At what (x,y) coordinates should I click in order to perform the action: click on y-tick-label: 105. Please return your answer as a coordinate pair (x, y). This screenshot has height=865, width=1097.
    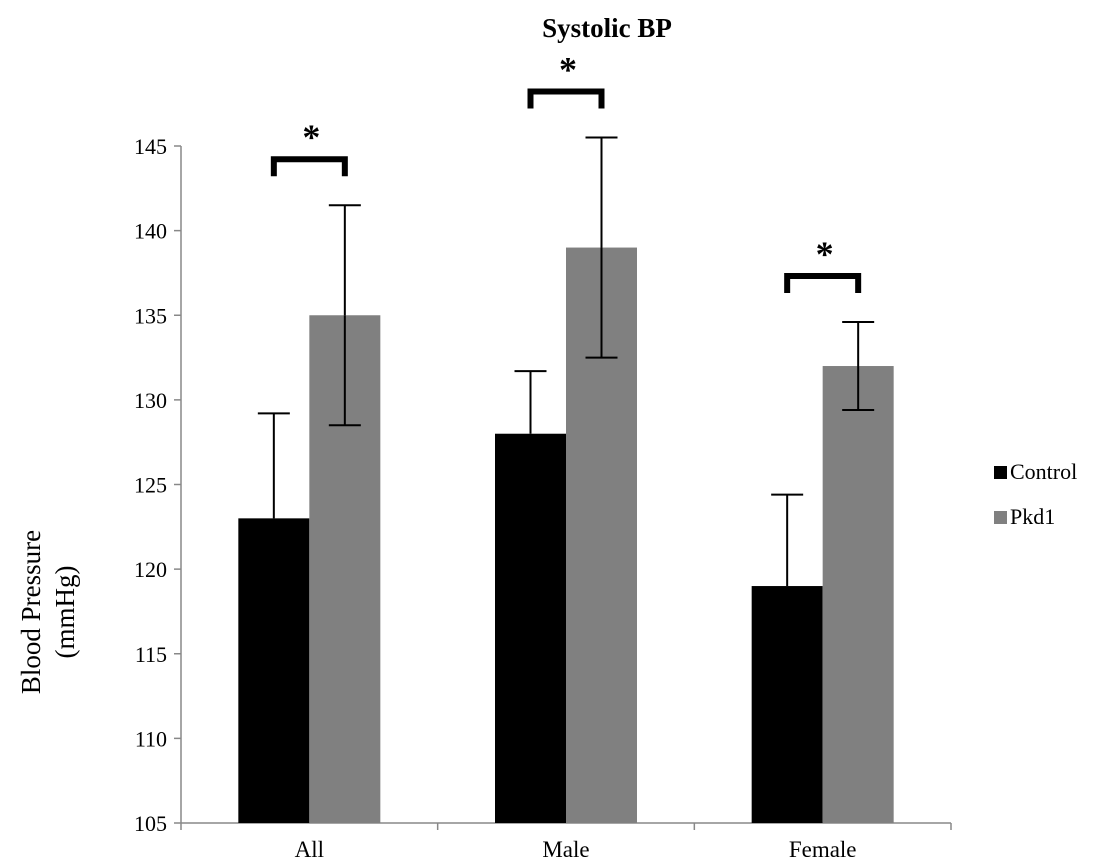
    Looking at the image, I should click on (150, 823).